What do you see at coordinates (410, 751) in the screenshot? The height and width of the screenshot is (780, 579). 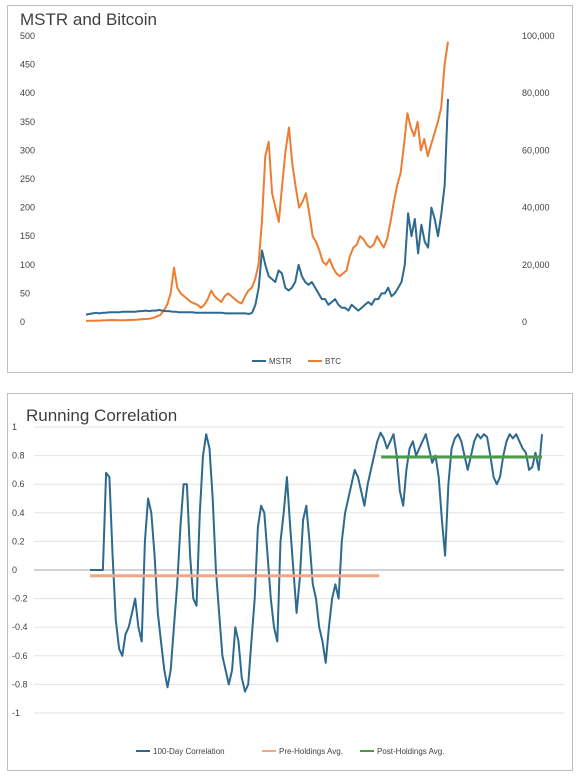 I see `legend-label: Post-Holdings Avg.` at bounding box center [410, 751].